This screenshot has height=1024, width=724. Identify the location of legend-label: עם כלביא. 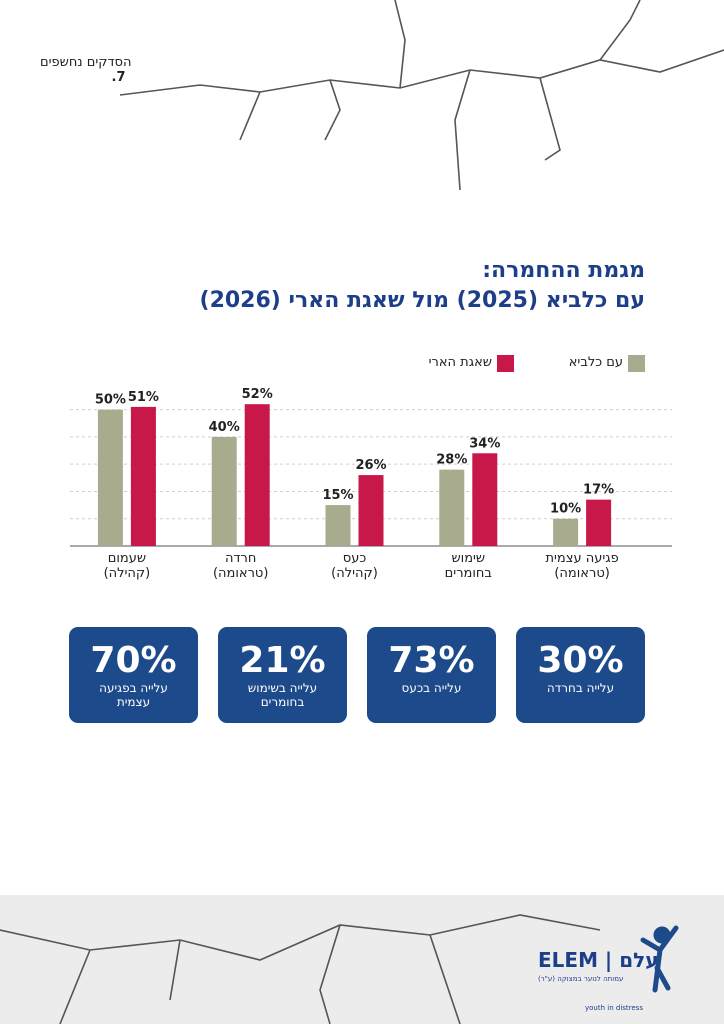
(595, 362).